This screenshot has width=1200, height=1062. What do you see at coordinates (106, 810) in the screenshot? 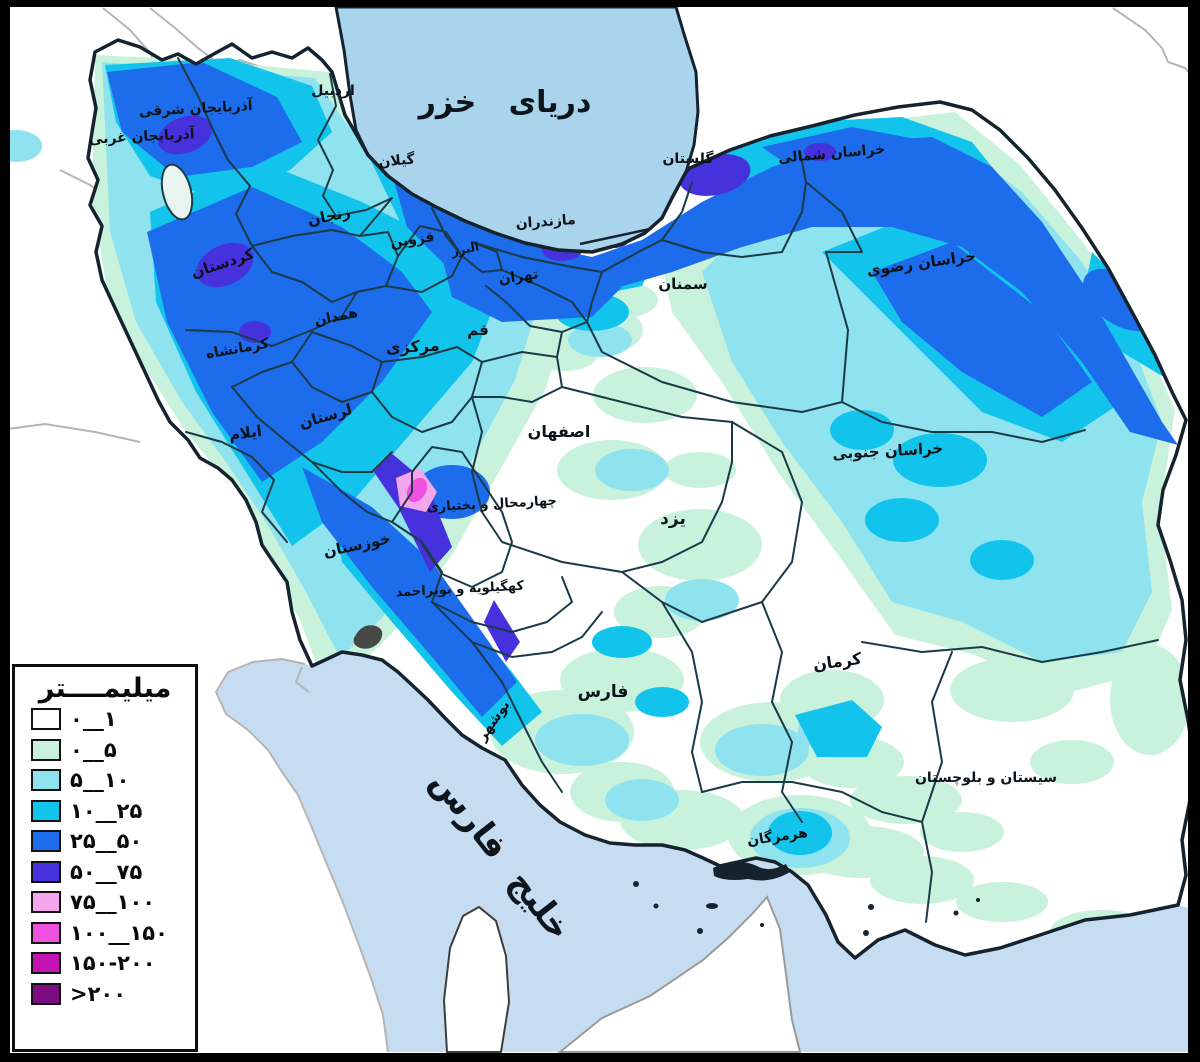
I see `legend-range-label: ۱۰__۲۵` at bounding box center [106, 810].